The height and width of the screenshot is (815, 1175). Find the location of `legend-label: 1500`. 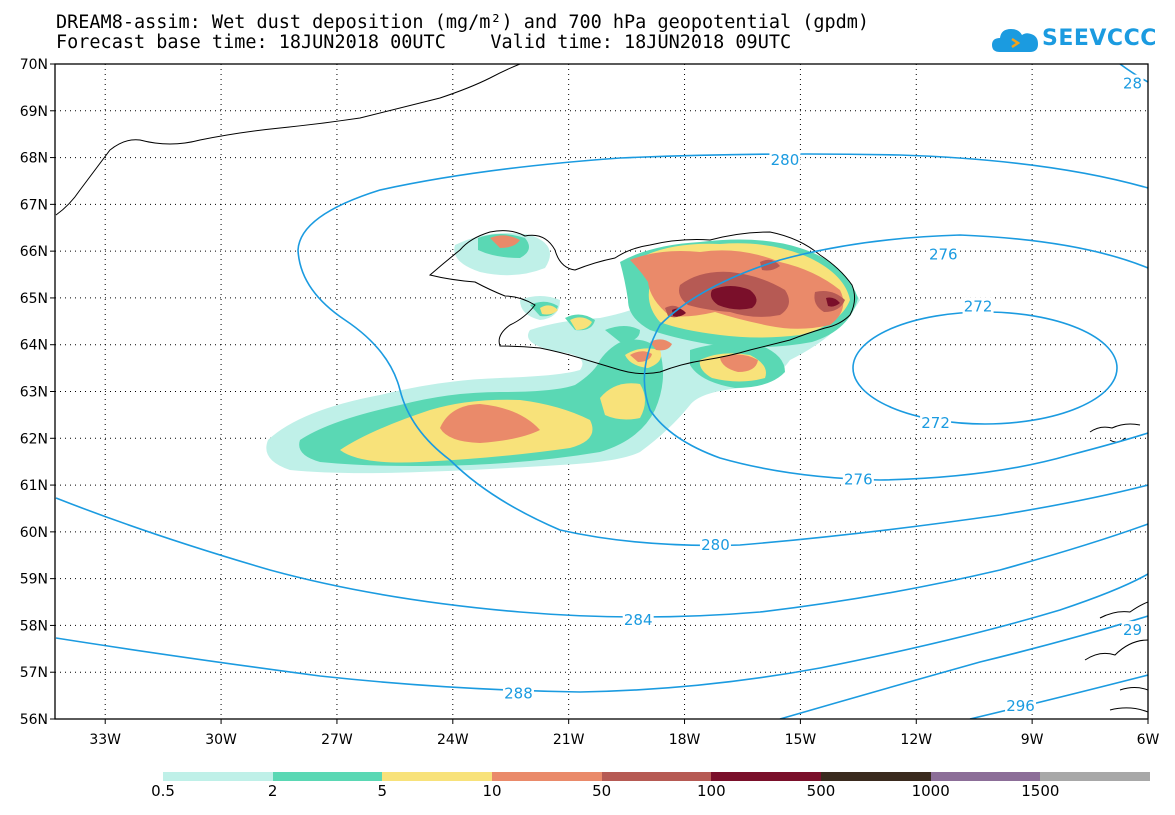

legend-label: 1500 is located at coordinates (1040, 791).